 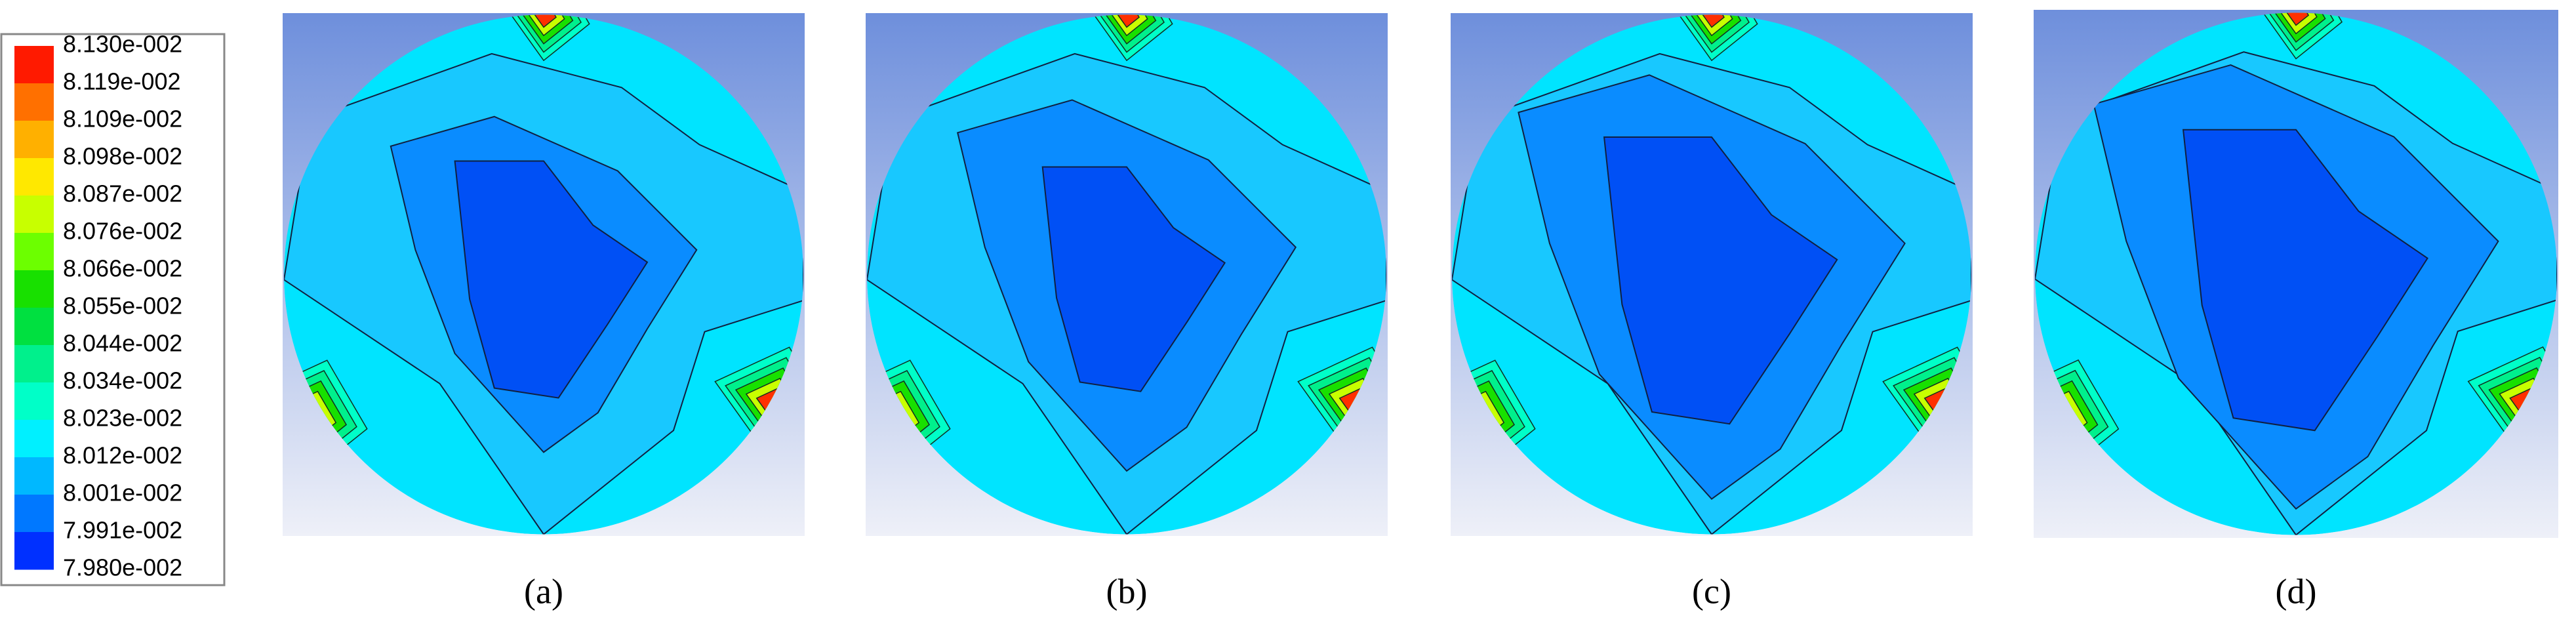 What do you see at coordinates (122, 231) in the screenshot?
I see `colorbar-label: 8.076e-002` at bounding box center [122, 231].